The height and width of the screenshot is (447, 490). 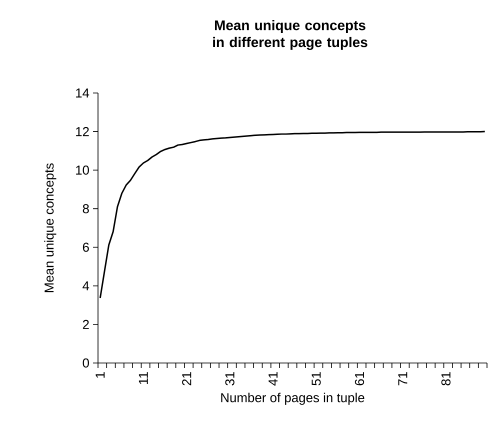 What do you see at coordinates (100, 375) in the screenshot?
I see `x-tick-label: 1` at bounding box center [100, 375].